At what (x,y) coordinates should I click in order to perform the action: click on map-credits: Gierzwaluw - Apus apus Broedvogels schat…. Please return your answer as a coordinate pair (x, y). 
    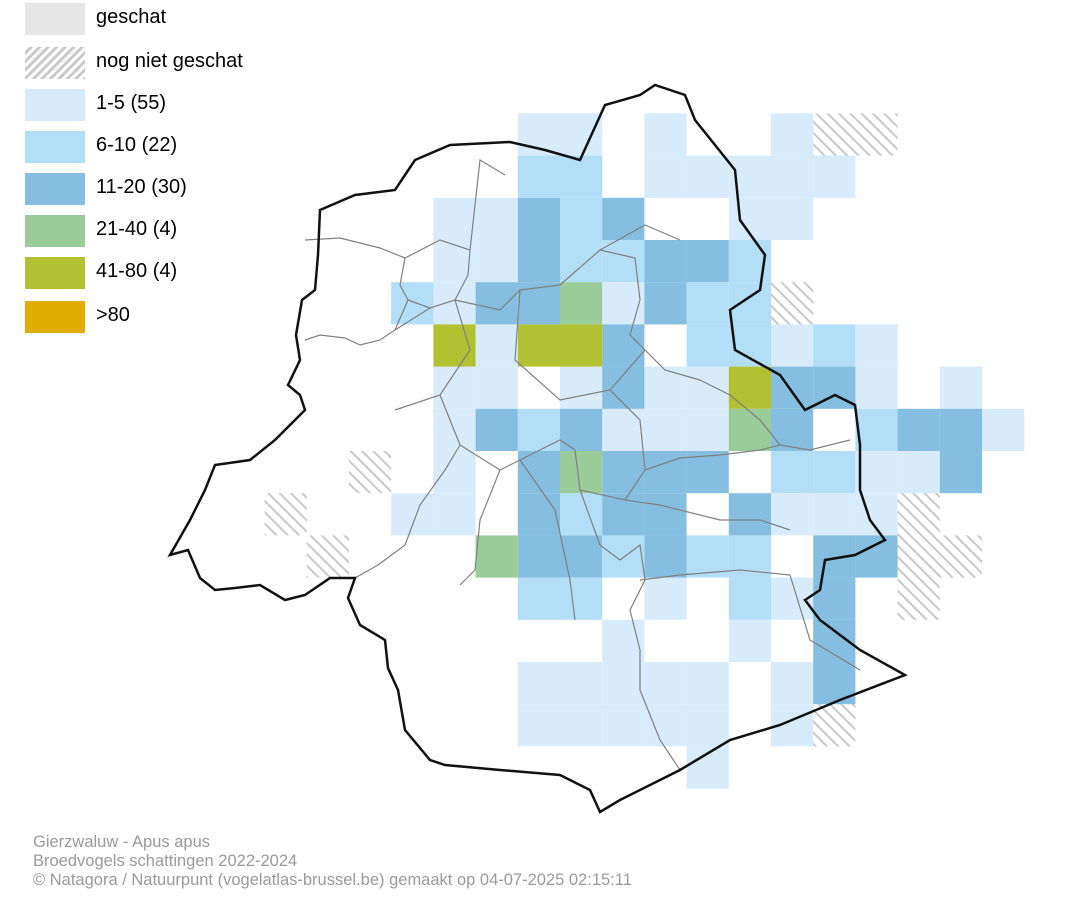
    Looking at the image, I should click on (332, 861).